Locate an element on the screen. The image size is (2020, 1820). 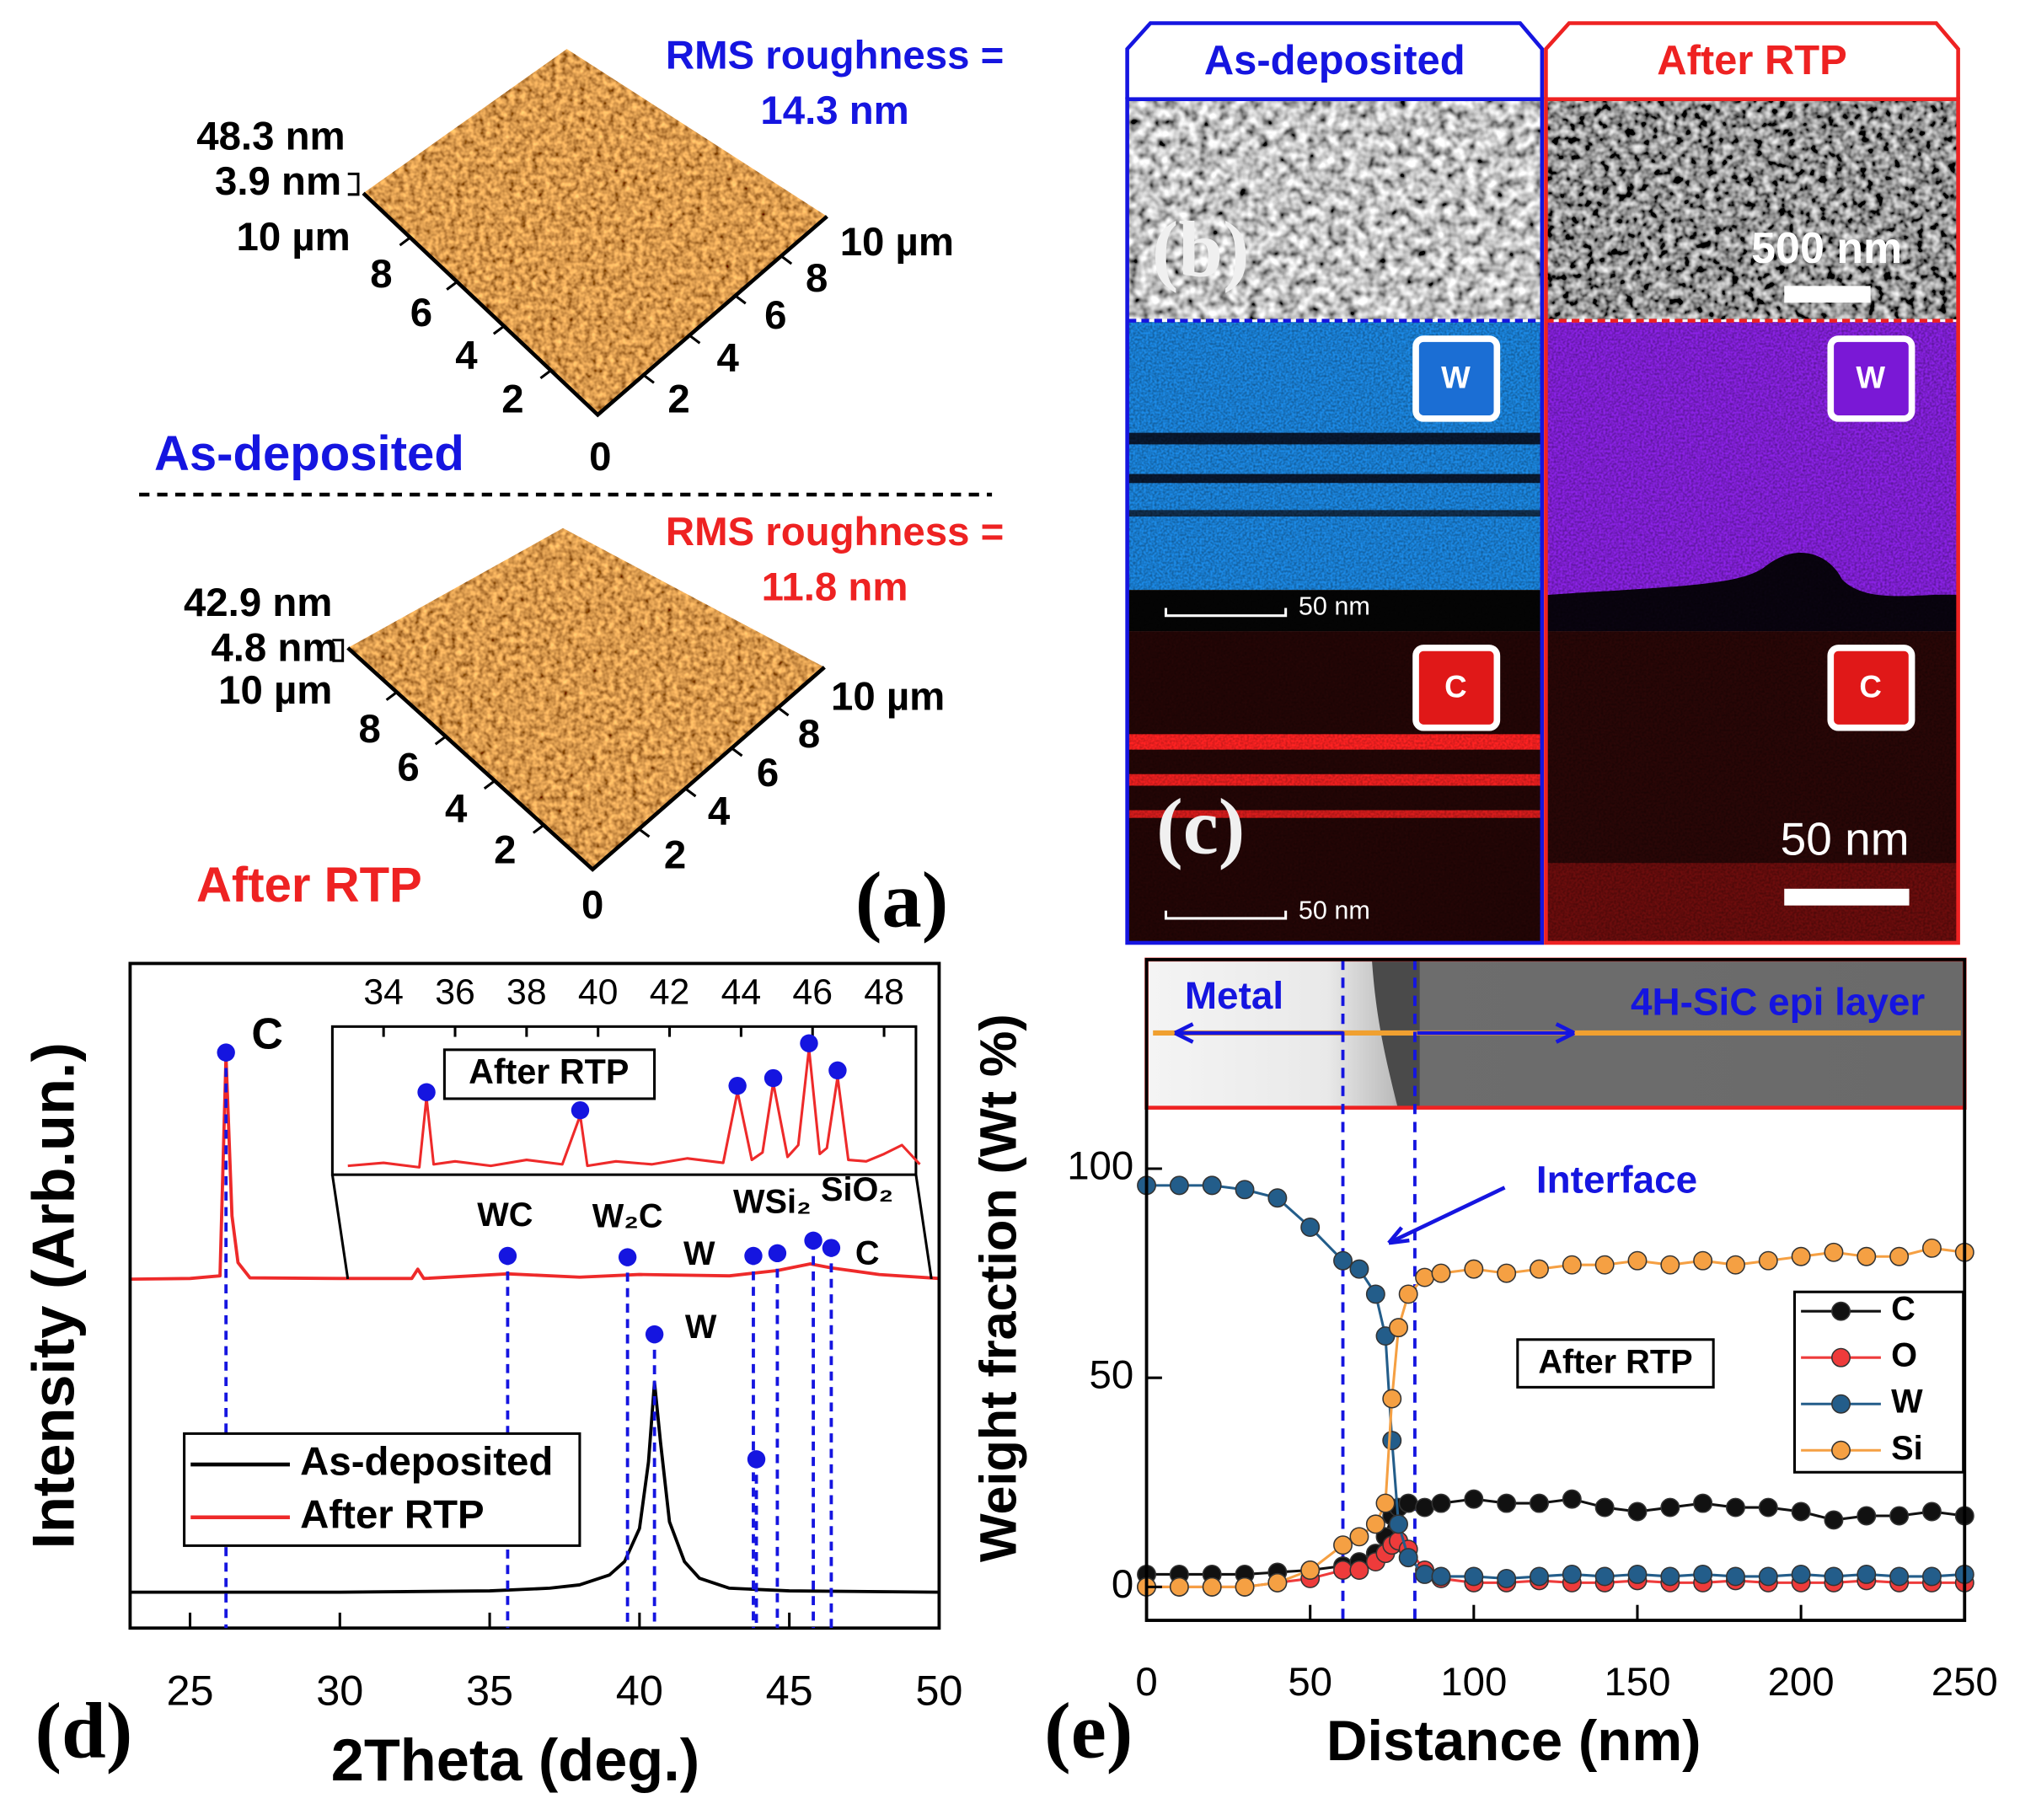
x-tick-label: 0 is located at coordinates (1146, 1682).